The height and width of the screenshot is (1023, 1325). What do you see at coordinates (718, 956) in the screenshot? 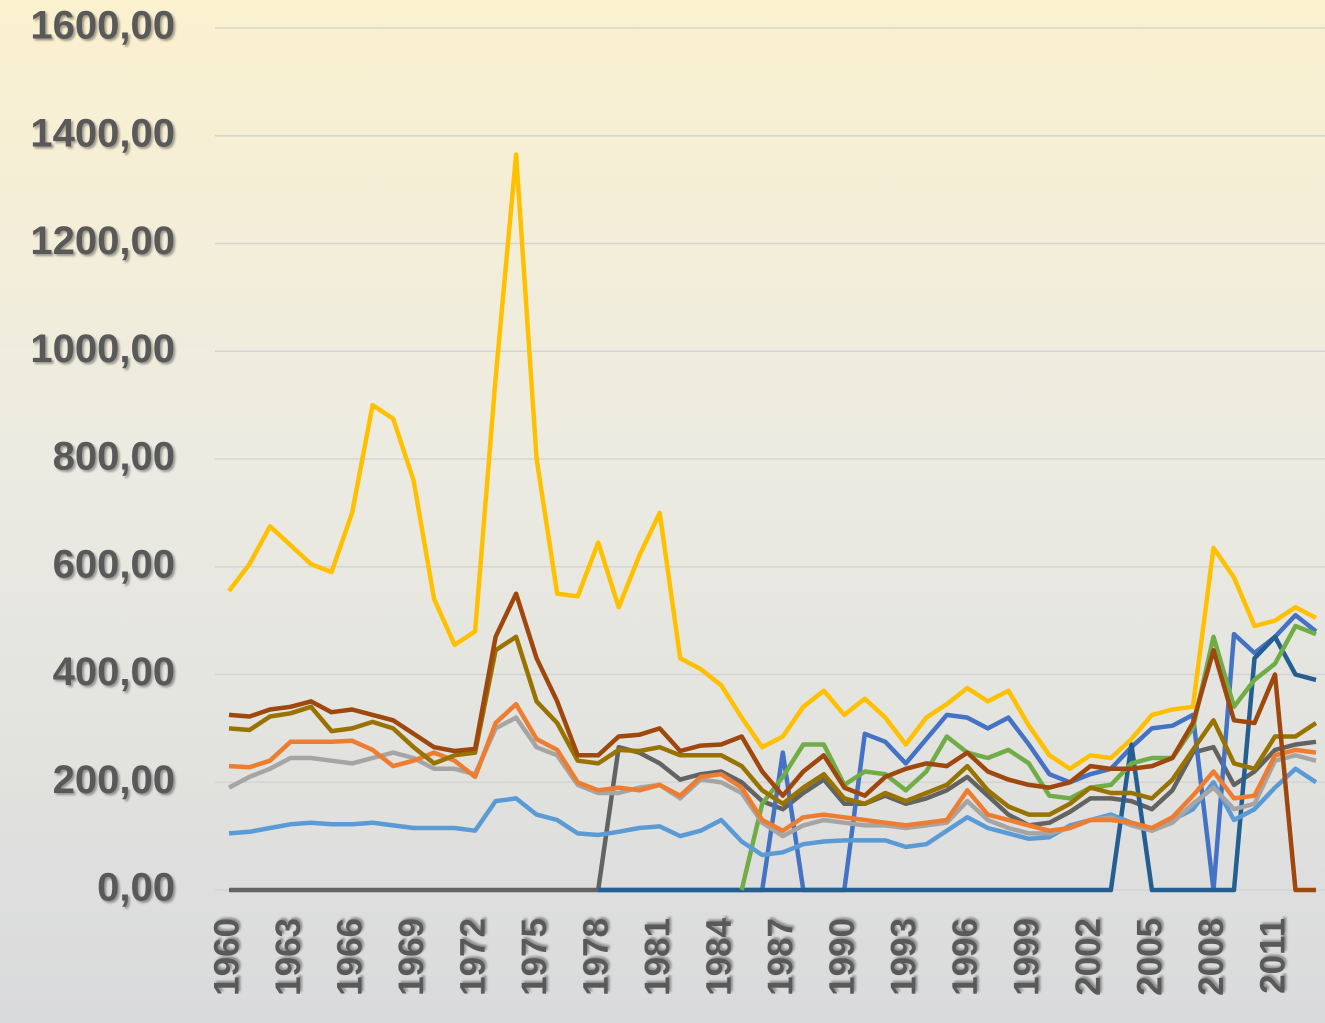
I see `x-tick-label: 1984` at bounding box center [718, 956].